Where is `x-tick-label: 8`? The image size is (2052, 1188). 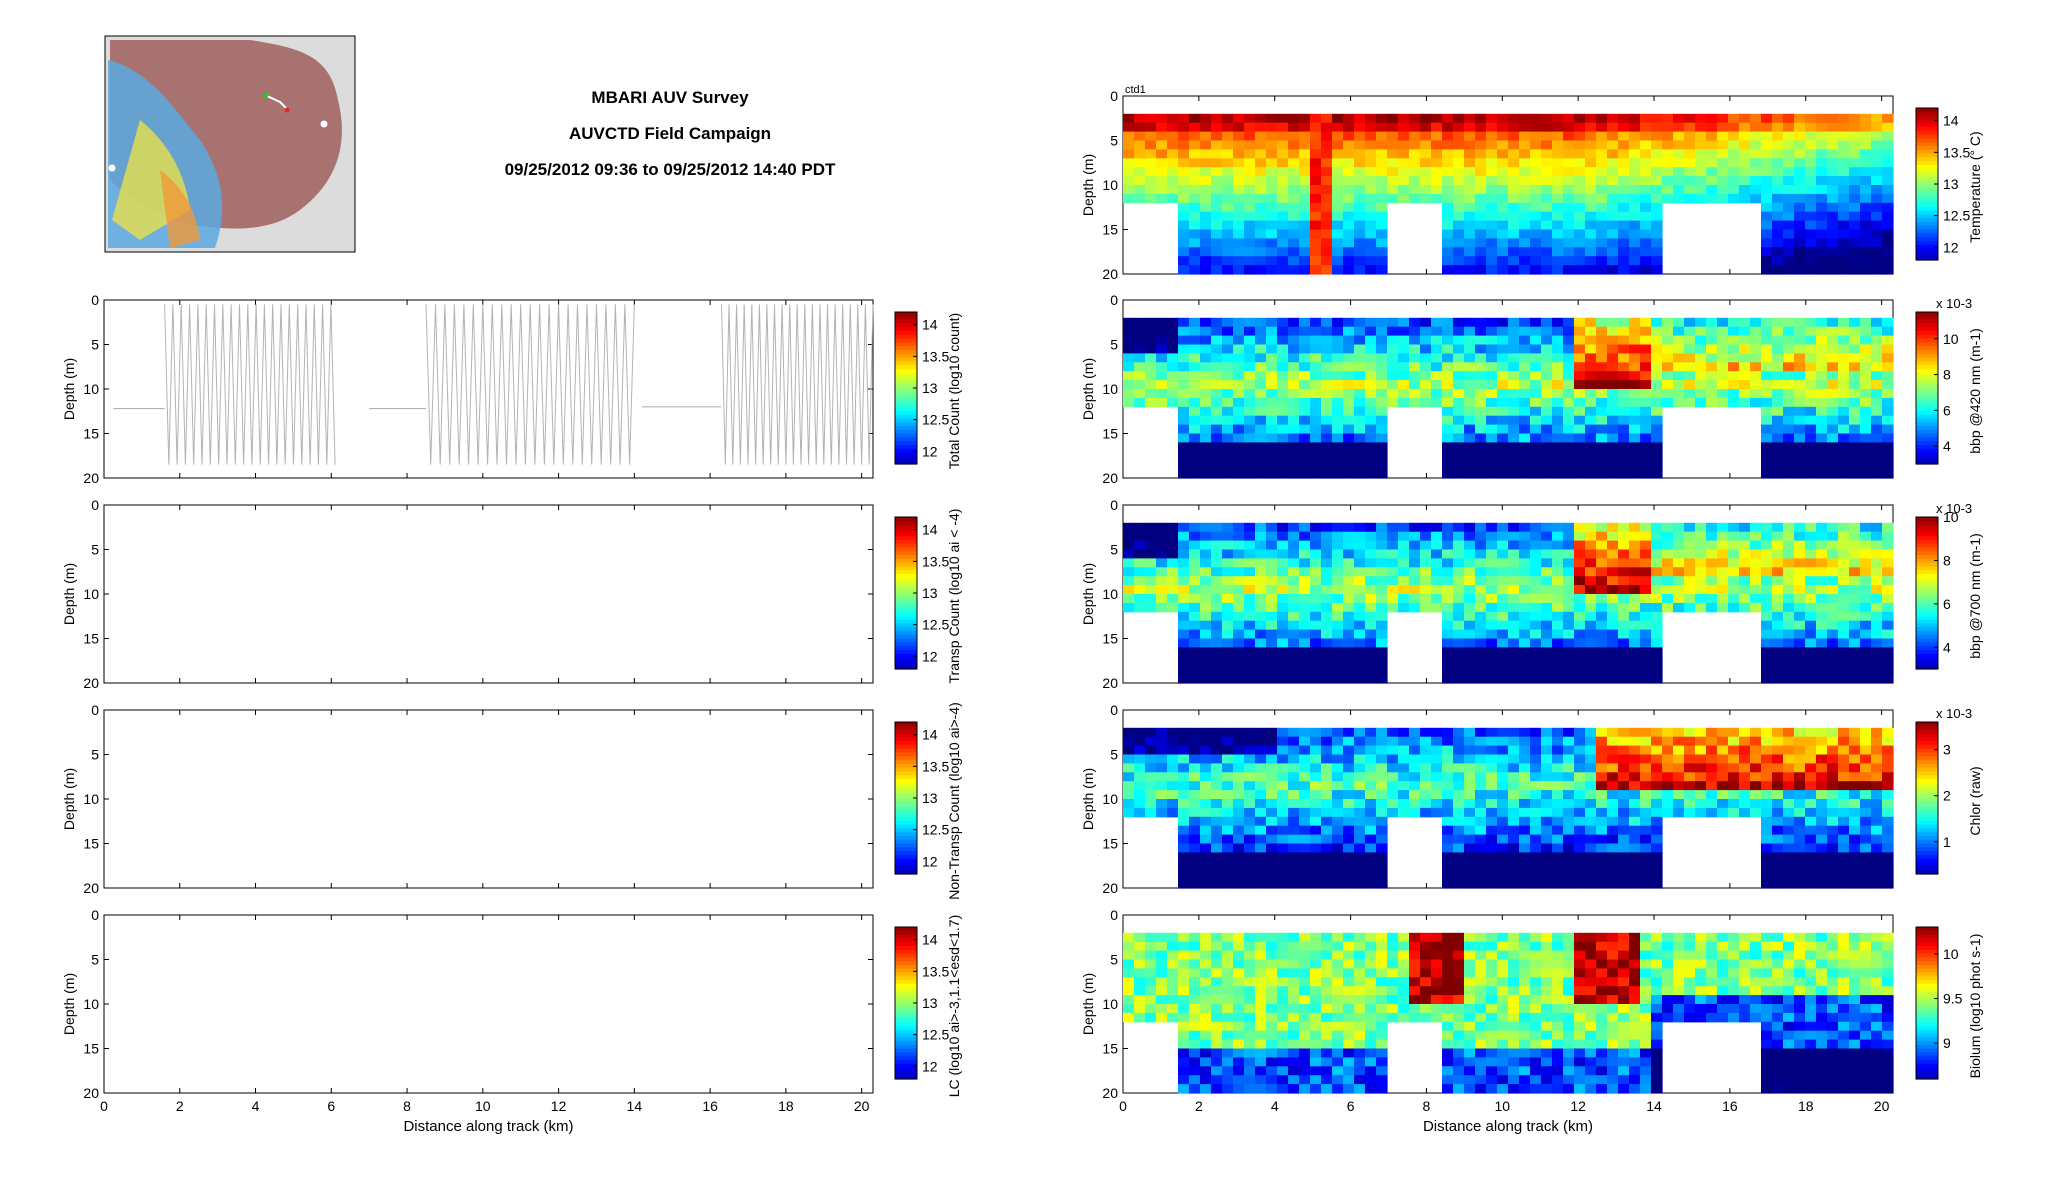 x-tick-label: 8 is located at coordinates (407, 1106).